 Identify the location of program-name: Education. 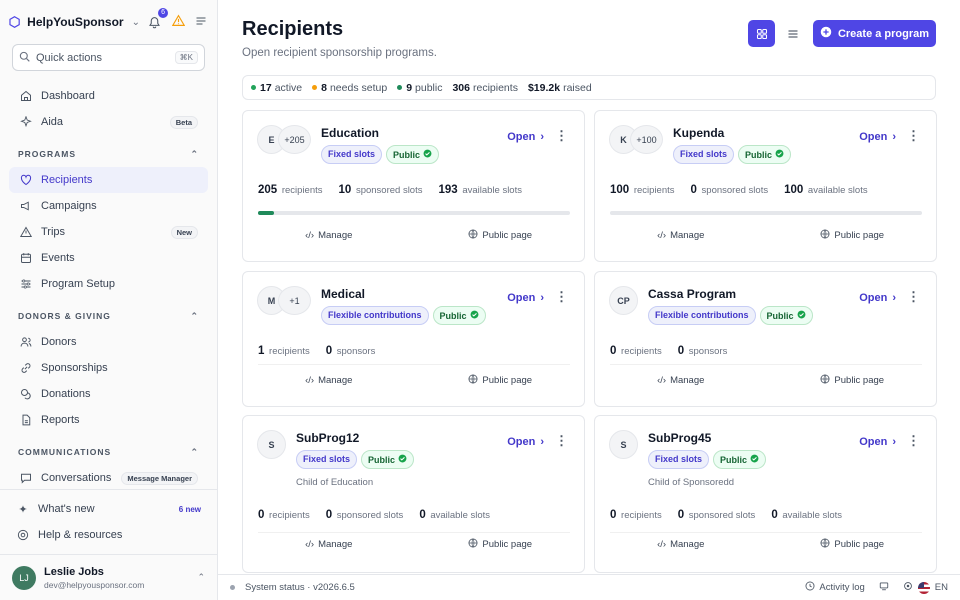
(350, 133).